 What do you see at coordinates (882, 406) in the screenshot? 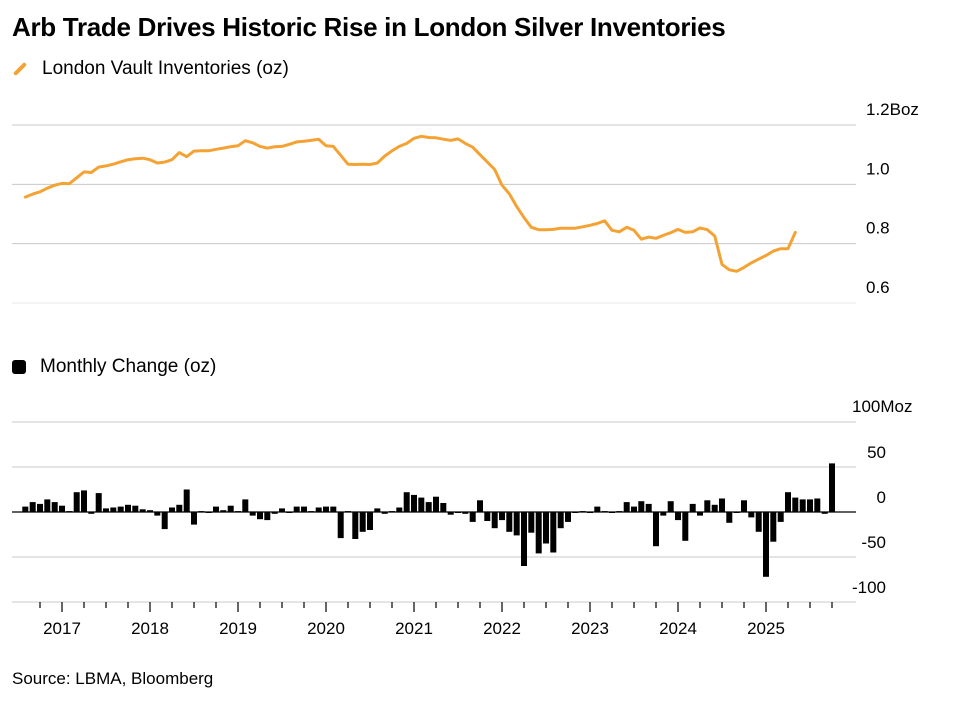
I see `bar-ytick-label: 100Moz` at bounding box center [882, 406].